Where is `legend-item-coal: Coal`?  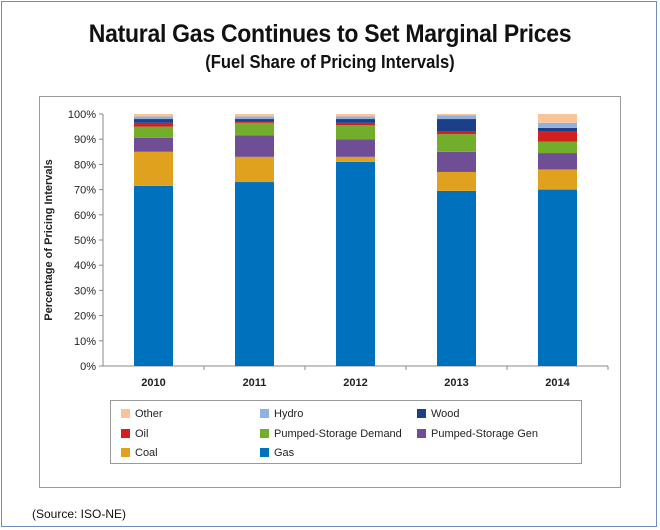 legend-item-coal: Coal is located at coordinates (139, 453).